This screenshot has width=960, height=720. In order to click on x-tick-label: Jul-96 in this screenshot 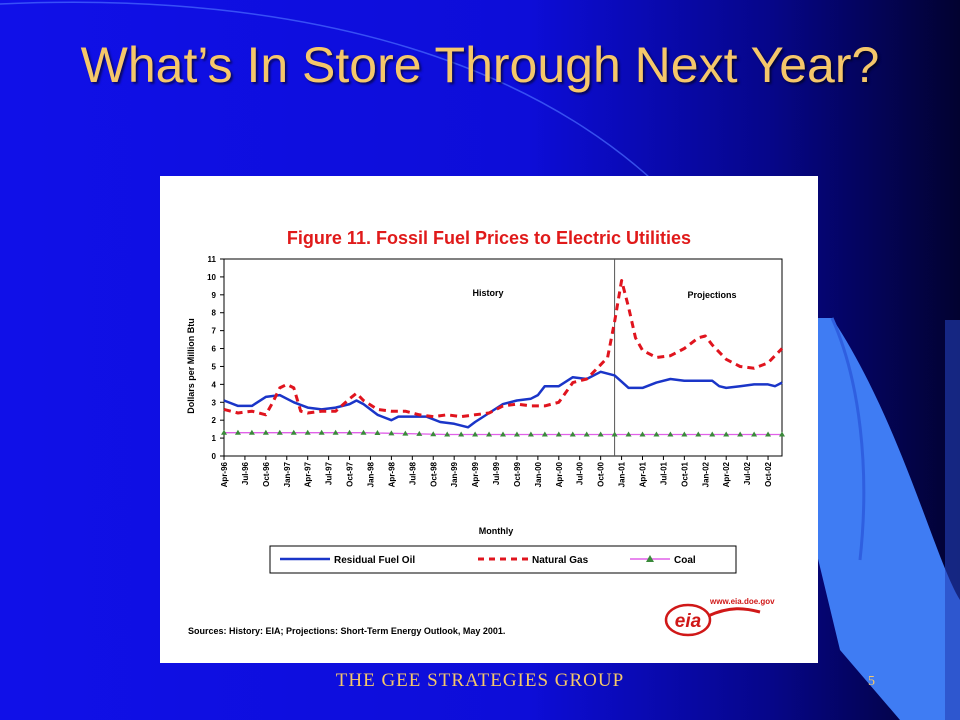, I will do `click(245, 473)`.